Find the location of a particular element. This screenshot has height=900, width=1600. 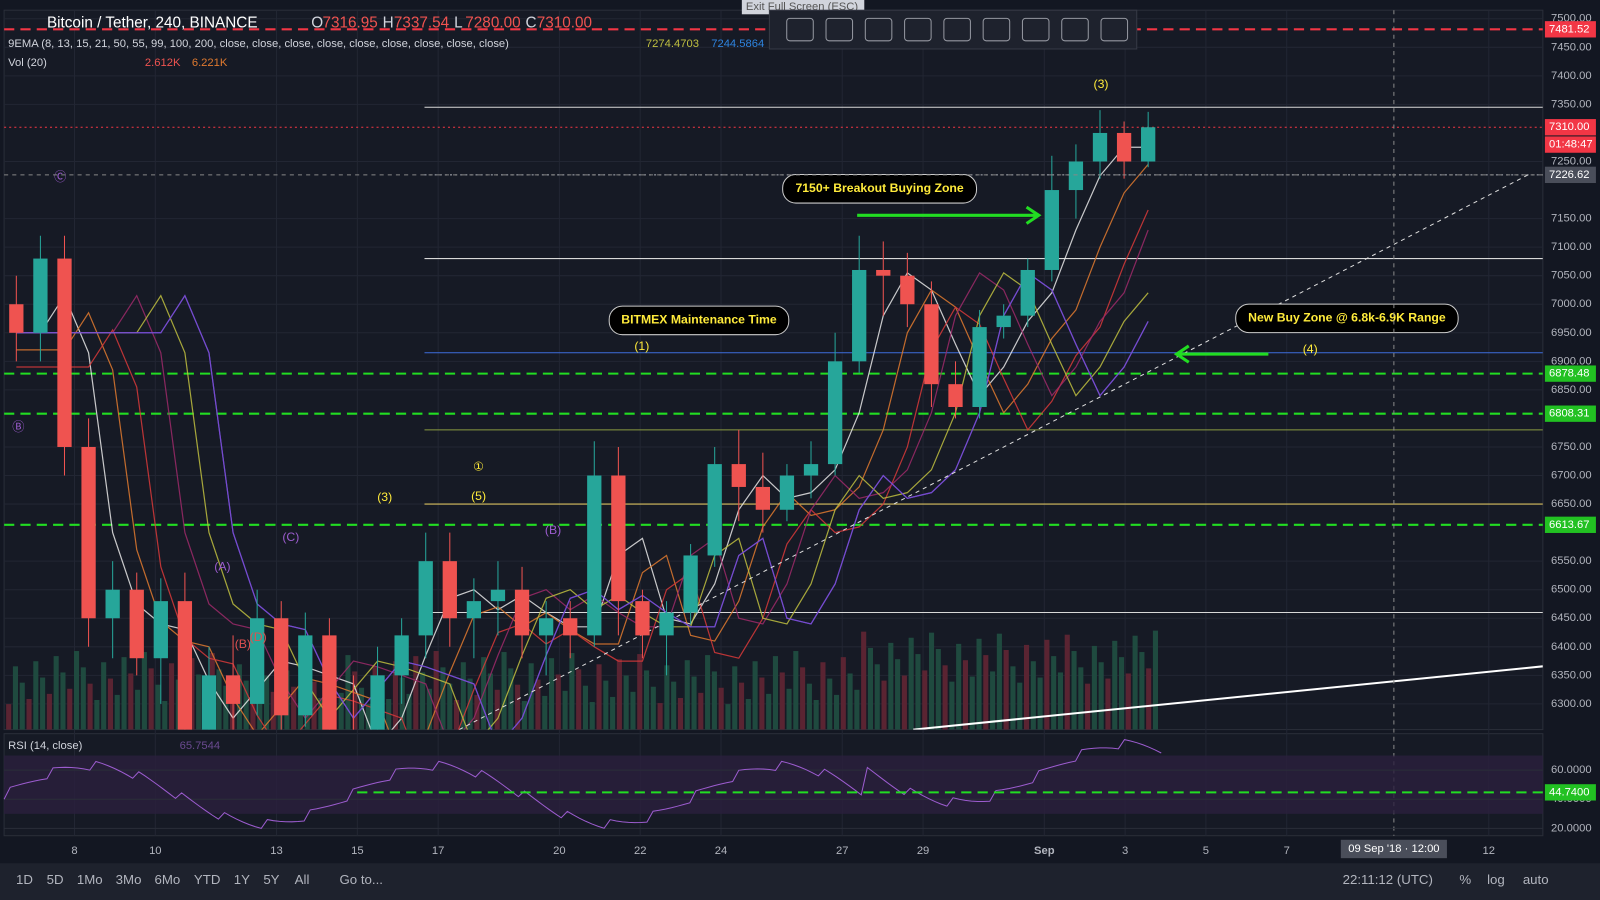

range-button: 3Mo is located at coordinates (129, 879).